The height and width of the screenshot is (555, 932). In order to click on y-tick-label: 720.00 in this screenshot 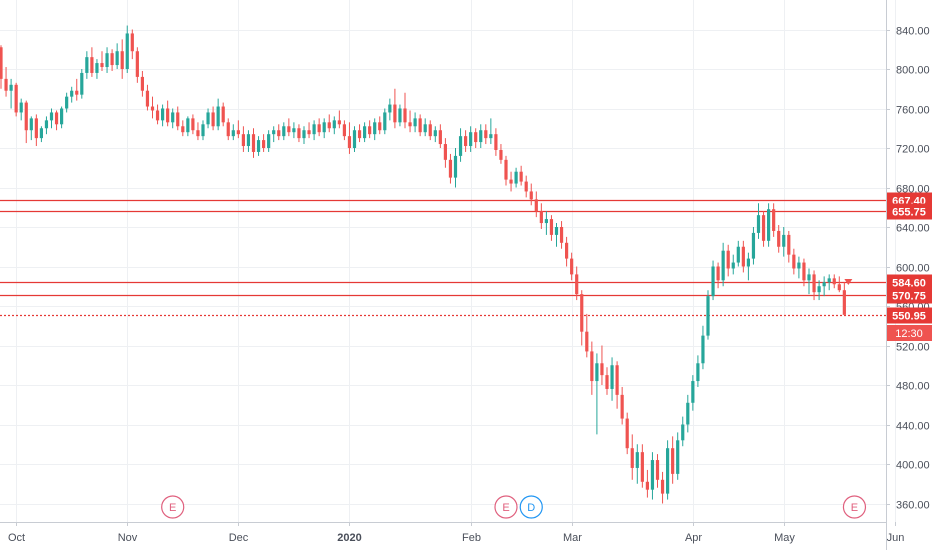, I will do `click(913, 150)`.